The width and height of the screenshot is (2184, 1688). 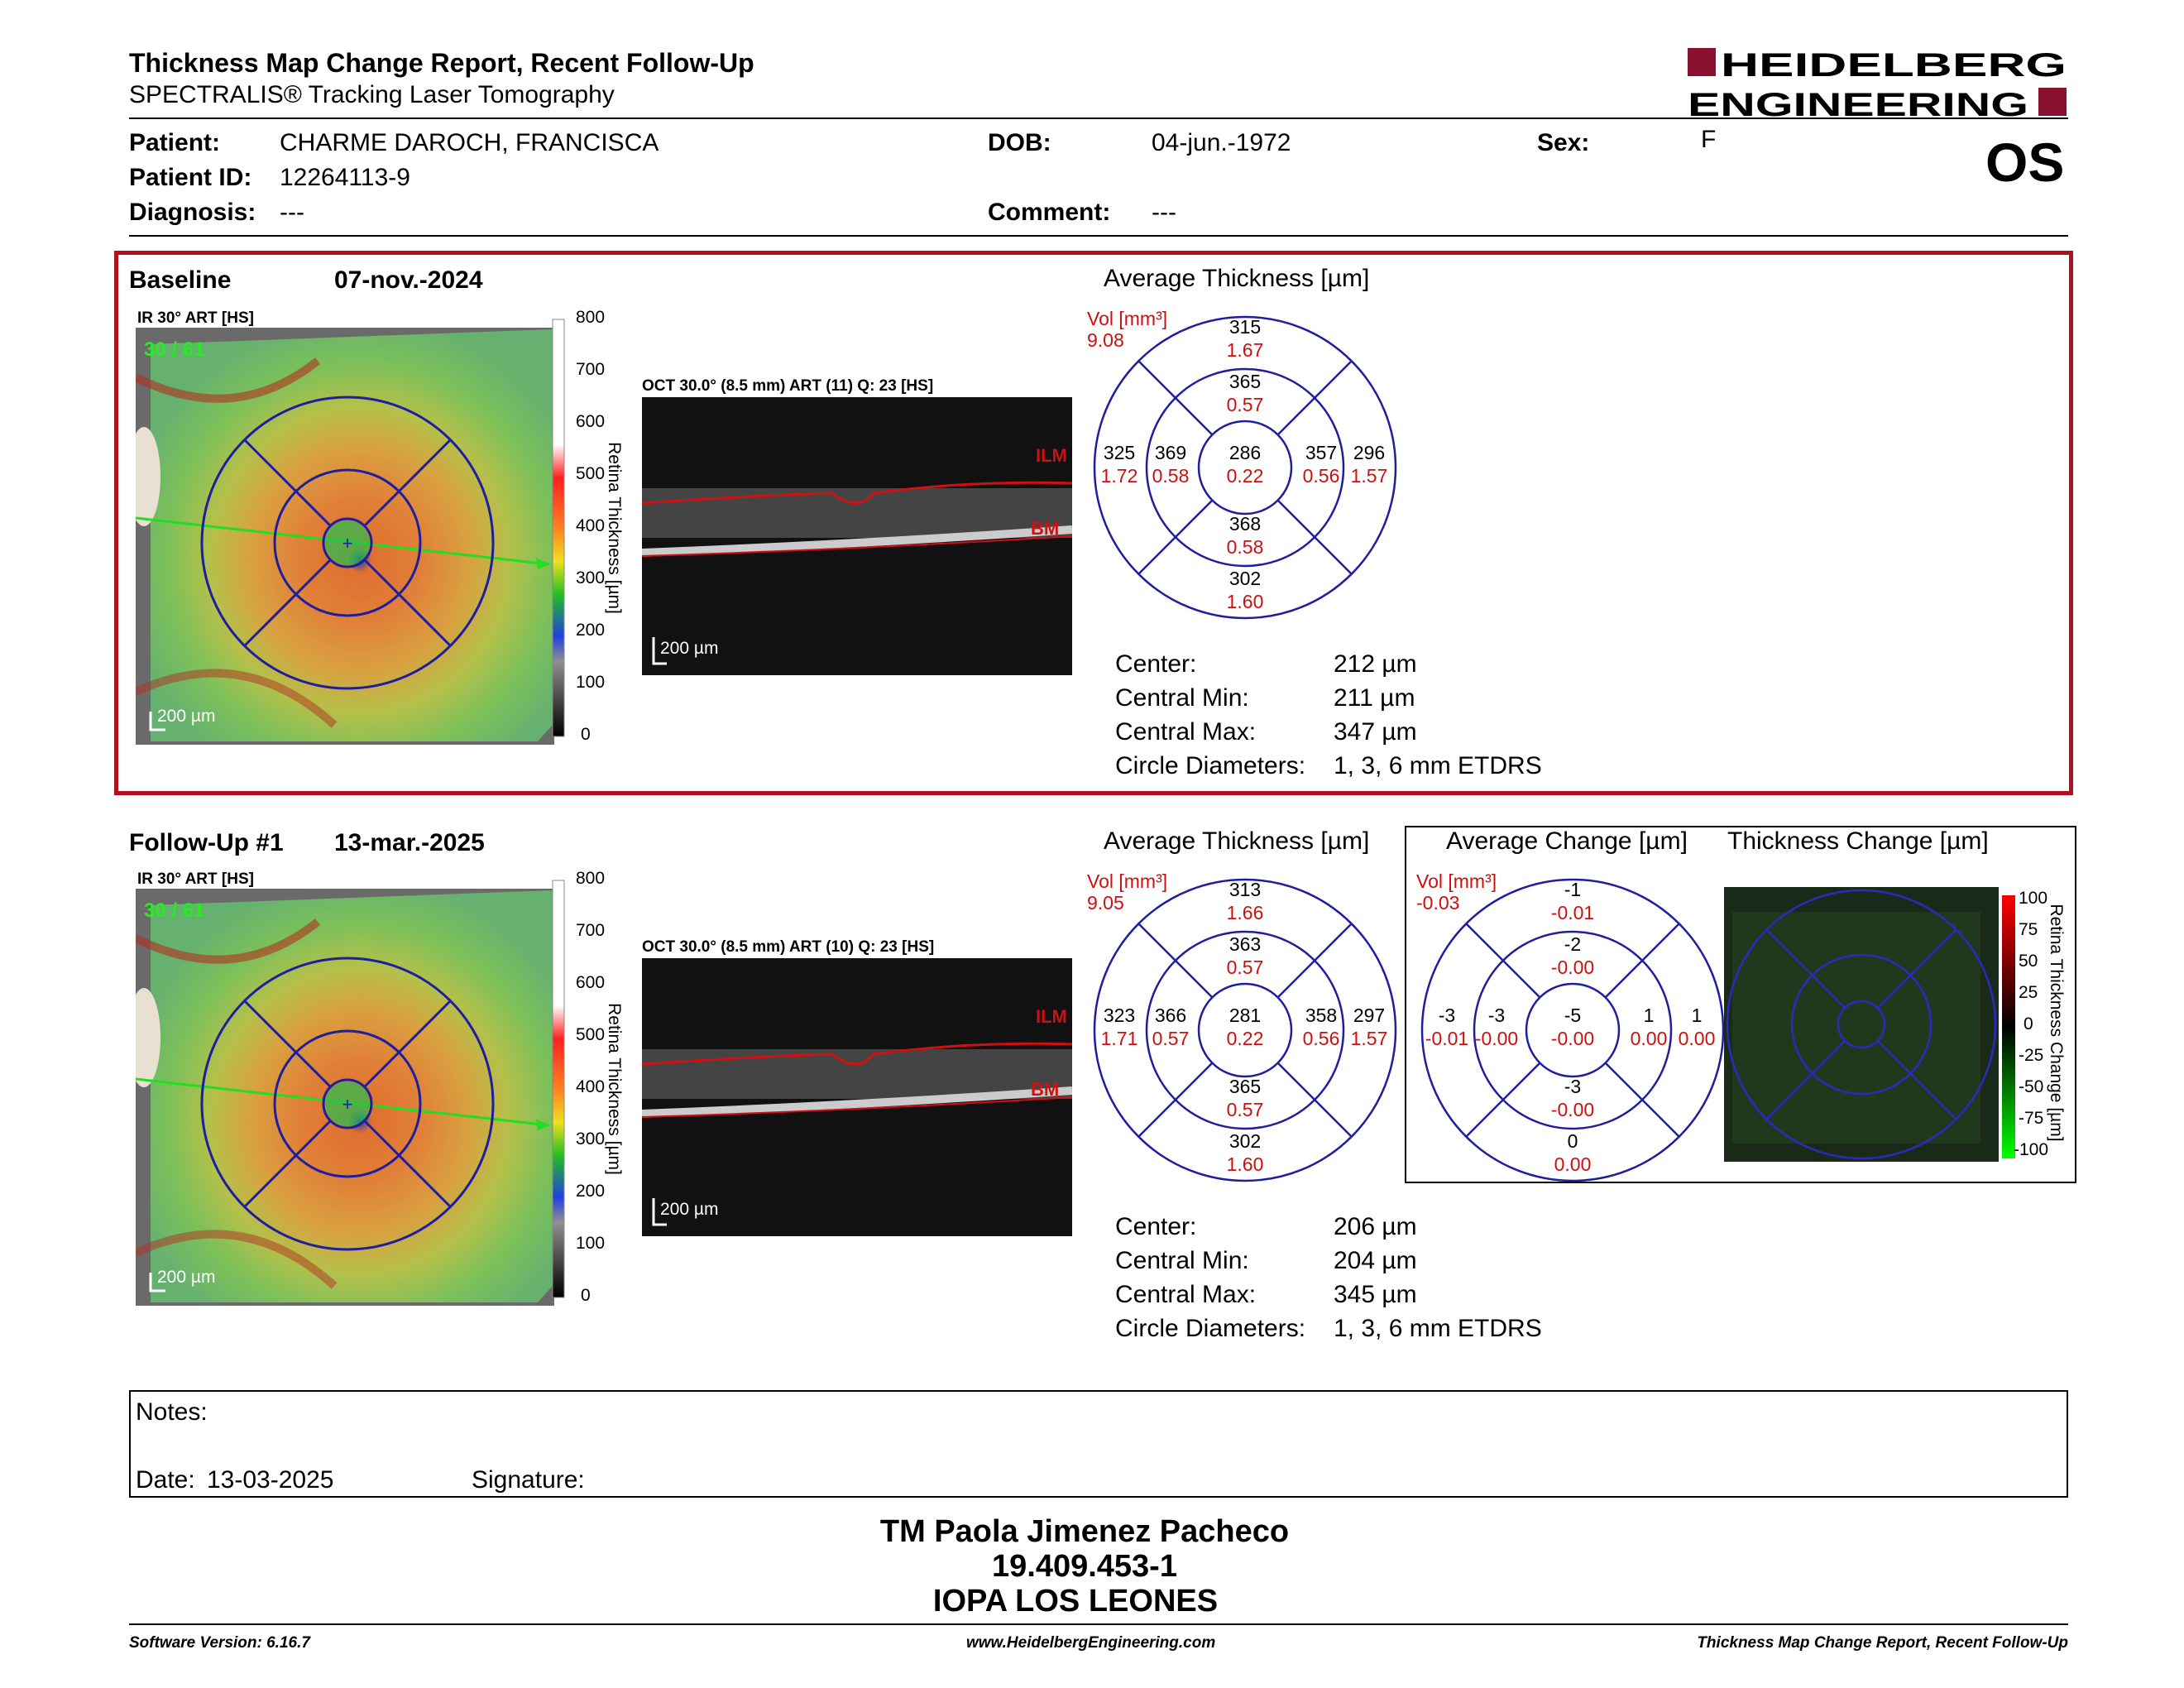 I want to click on baseline-tick: 300, so click(x=591, y=577).